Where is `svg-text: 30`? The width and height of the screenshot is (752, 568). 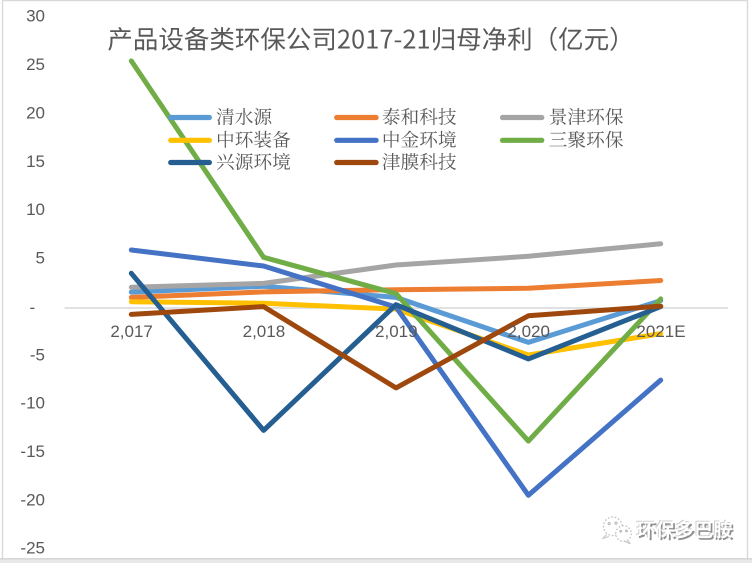
svg-text: 30 is located at coordinates (35, 16).